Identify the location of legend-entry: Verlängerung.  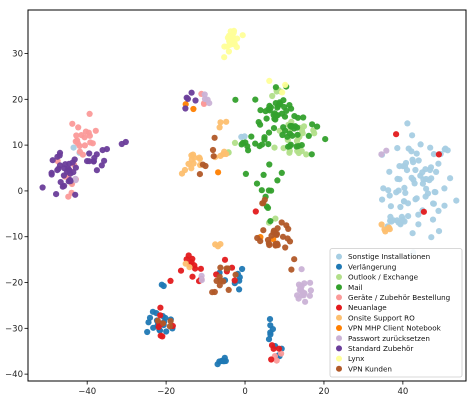
(372, 266).